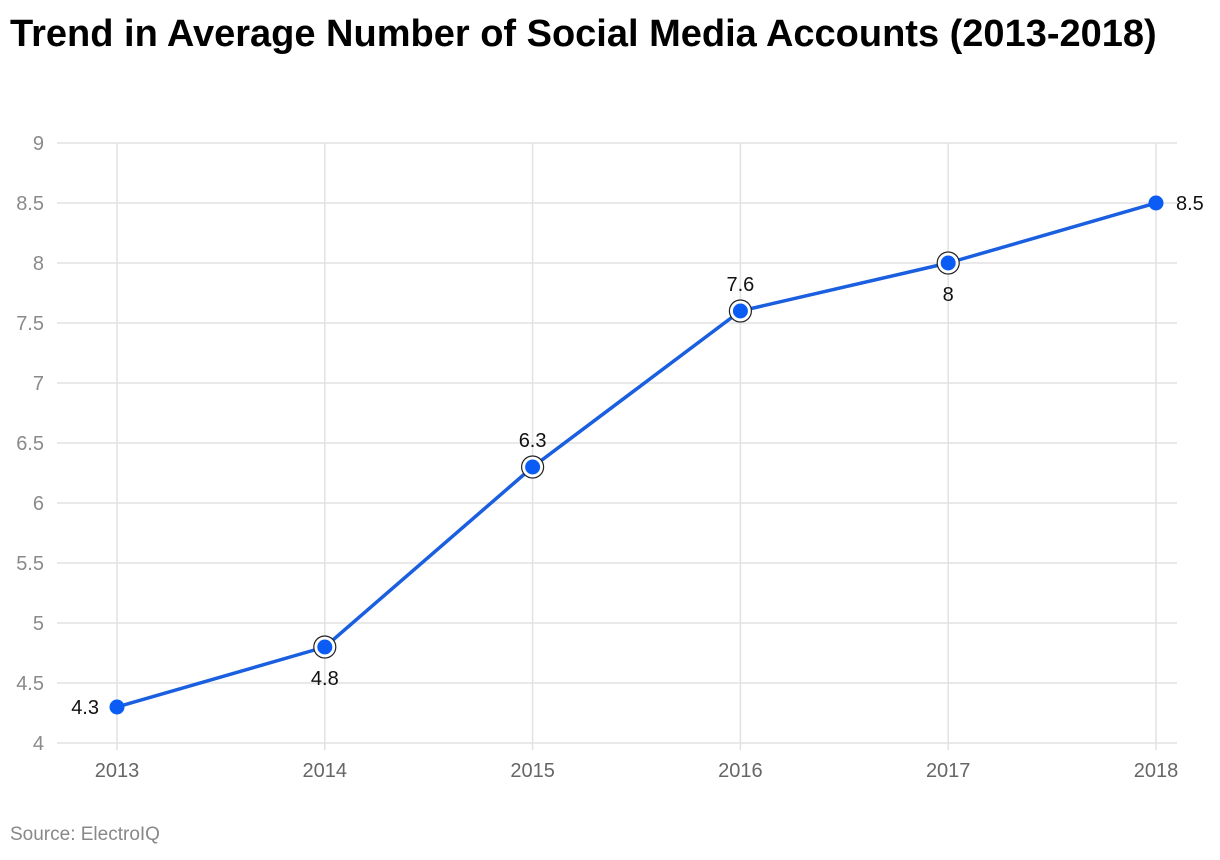 The image size is (1220, 860). Describe the element at coordinates (1190, 204) in the screenshot. I see `data-label: 8.5` at that location.